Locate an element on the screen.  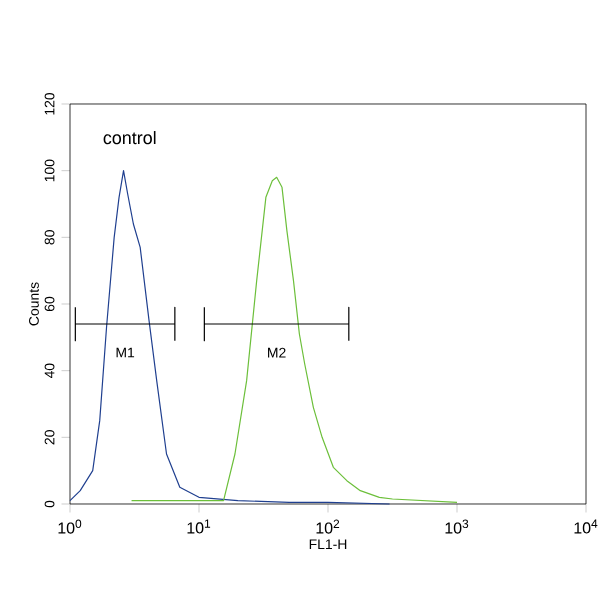
annotation: control is located at coordinates (129, 138).